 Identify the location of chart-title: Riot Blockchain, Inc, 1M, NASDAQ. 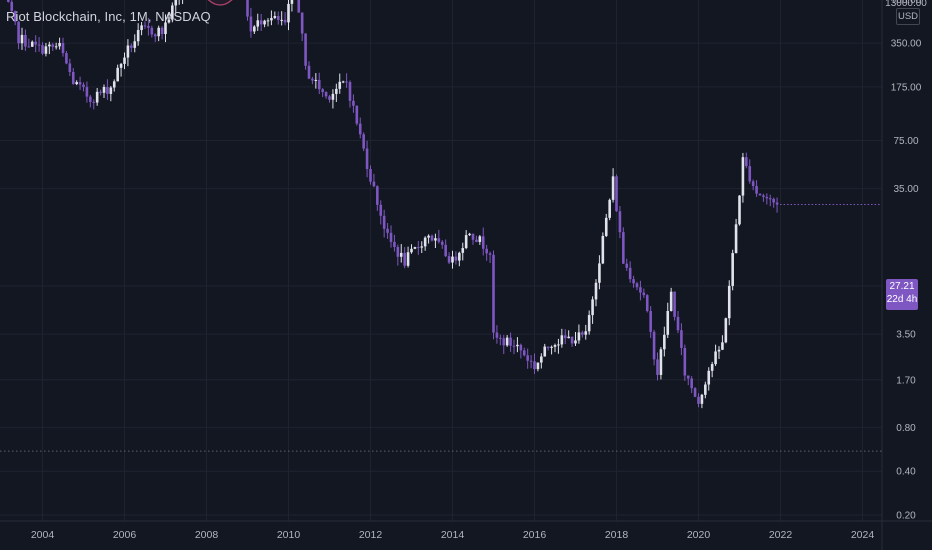
(108, 16).